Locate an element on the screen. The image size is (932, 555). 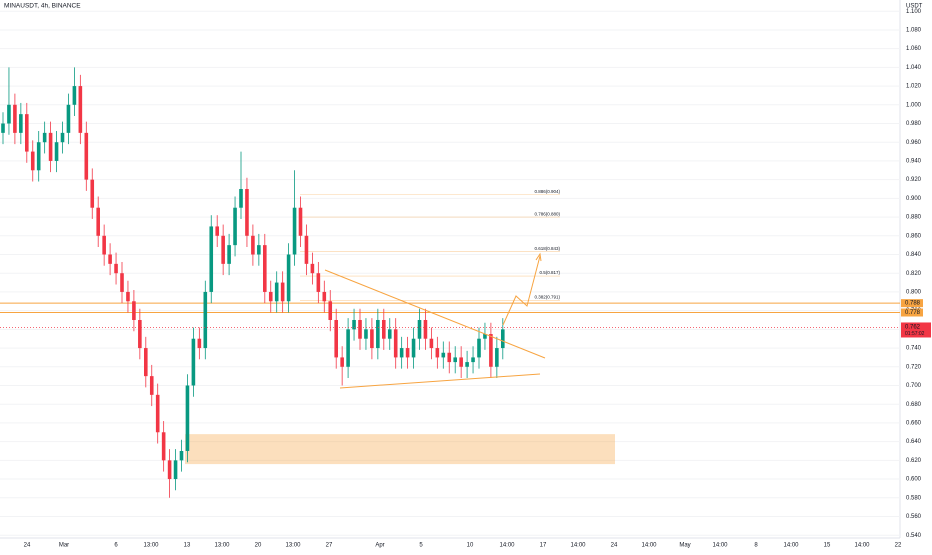
x-tick-label: 5 is located at coordinates (421, 546).